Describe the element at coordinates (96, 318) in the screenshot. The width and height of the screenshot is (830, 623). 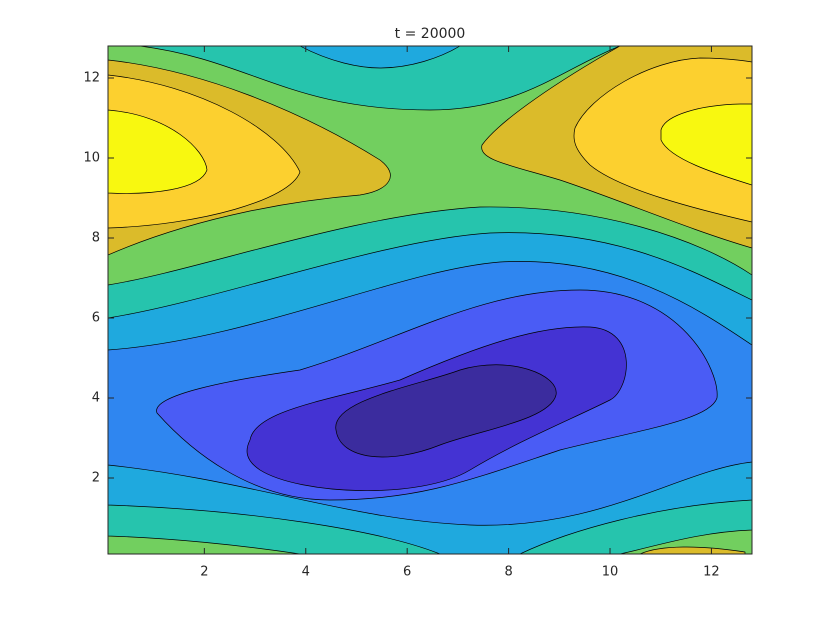
I see `y-tick-label: 6` at that location.